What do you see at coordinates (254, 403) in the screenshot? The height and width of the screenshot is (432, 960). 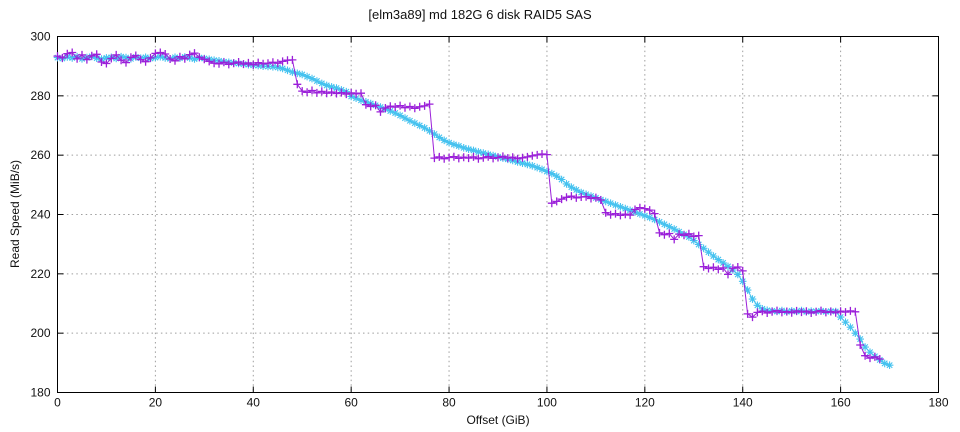 I see `x-tick-label: 40` at bounding box center [254, 403].